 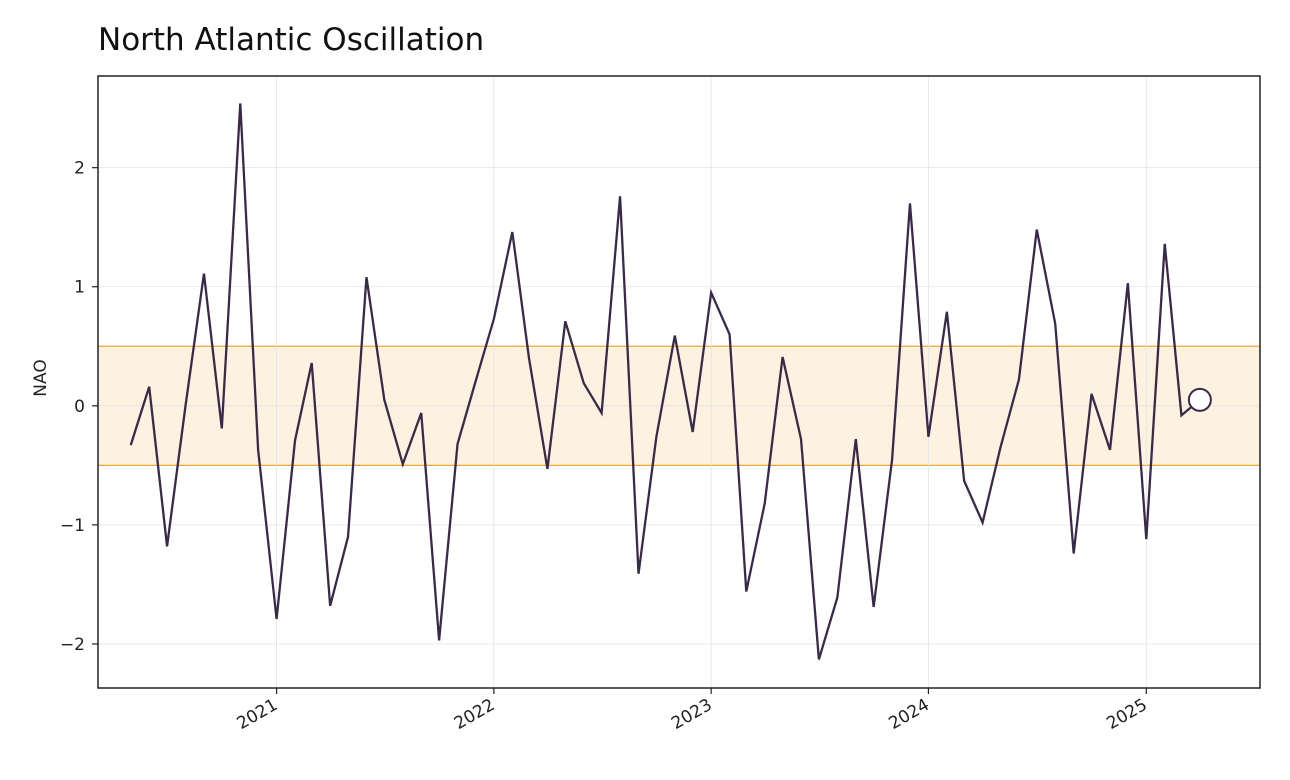 I want to click on chart-title: North Atlantic Oscillation, so click(x=291, y=40).